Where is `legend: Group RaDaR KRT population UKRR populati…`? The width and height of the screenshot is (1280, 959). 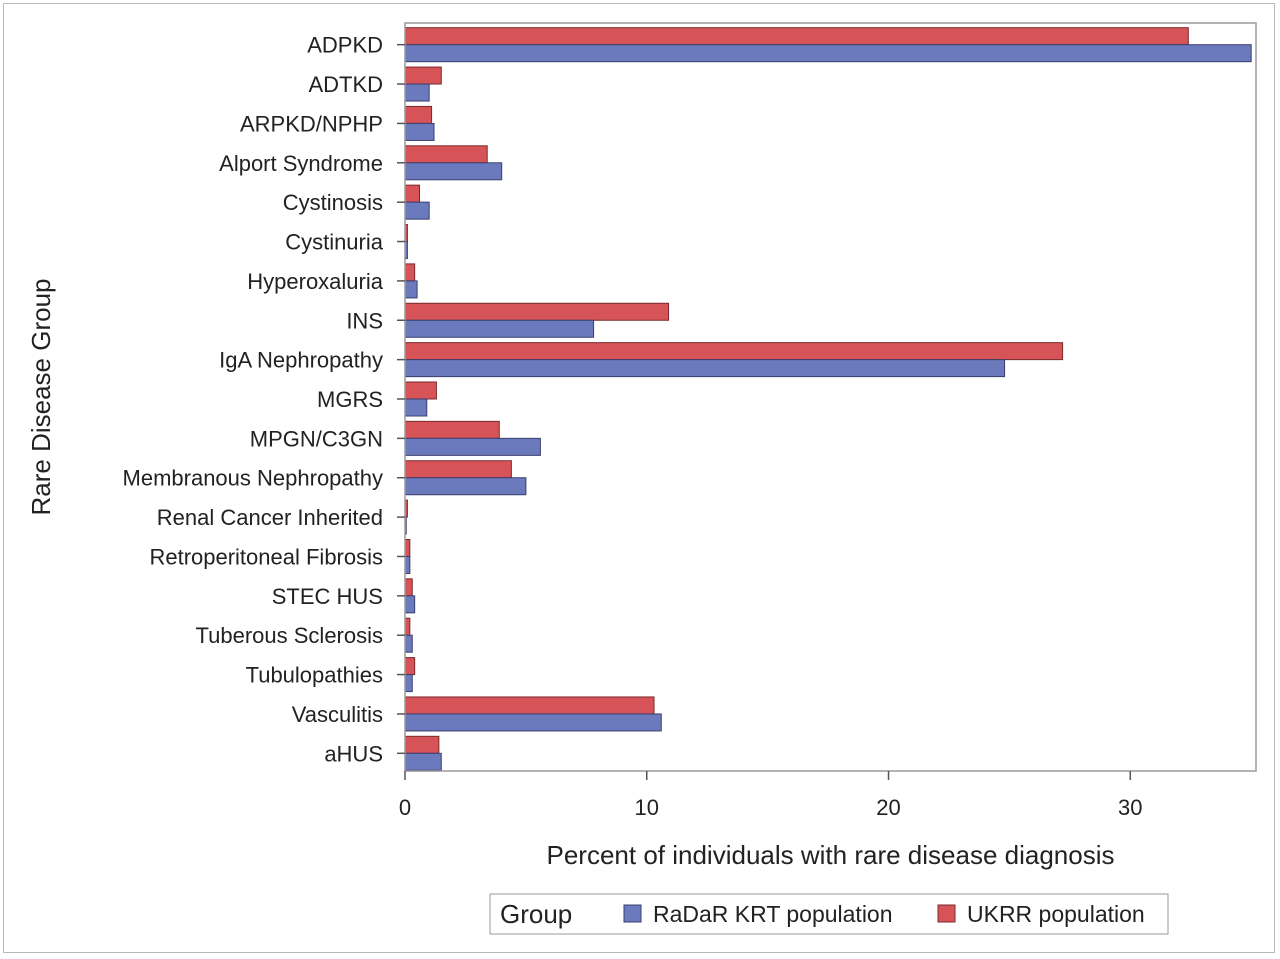
legend: Group RaDaR KRT population UKRR populati… is located at coordinates (829, 914).